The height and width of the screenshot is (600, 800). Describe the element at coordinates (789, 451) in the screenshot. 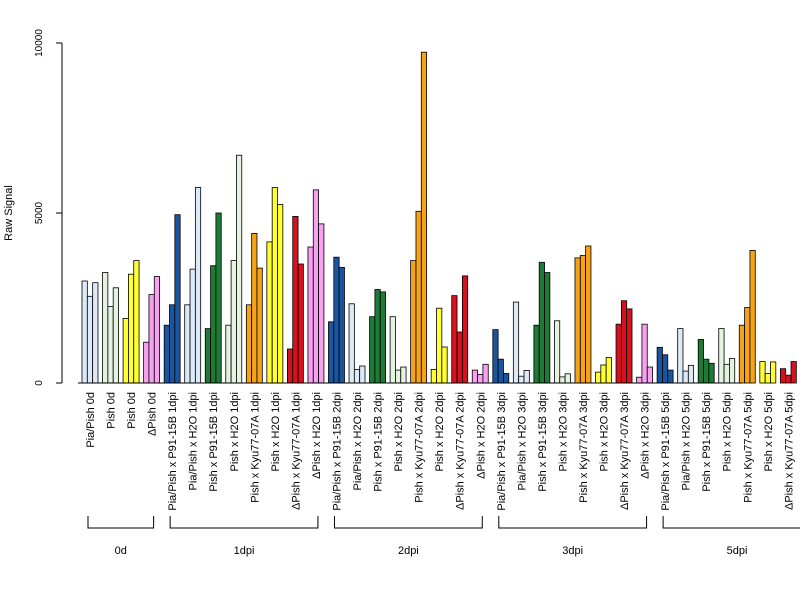

I see `x-tick-label: ΔPish x Kyu77-07A 5dpi` at that location.